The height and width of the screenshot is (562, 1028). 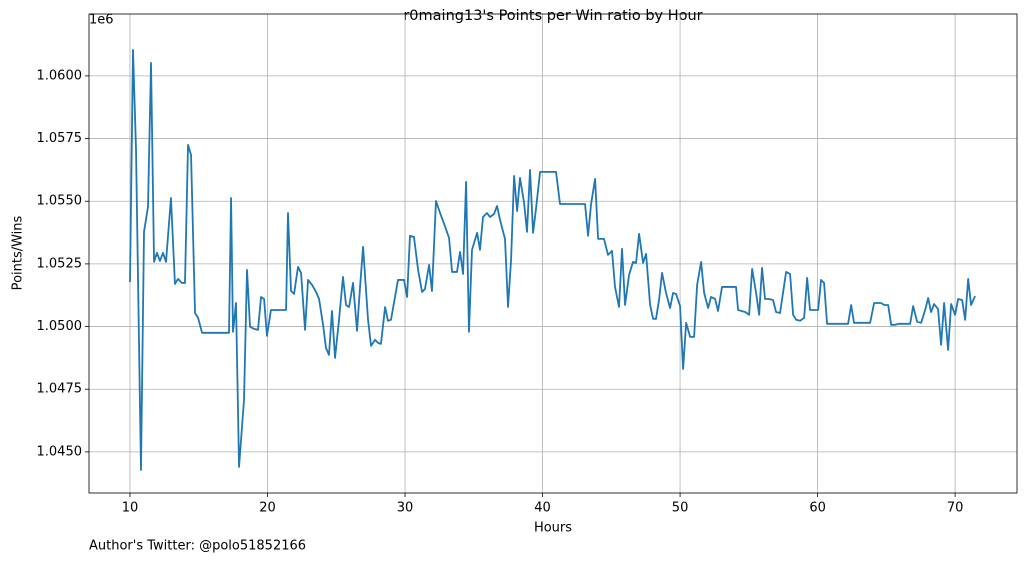 What do you see at coordinates (60, 326) in the screenshot?
I see `y-tick-label: 1.0500` at bounding box center [60, 326].